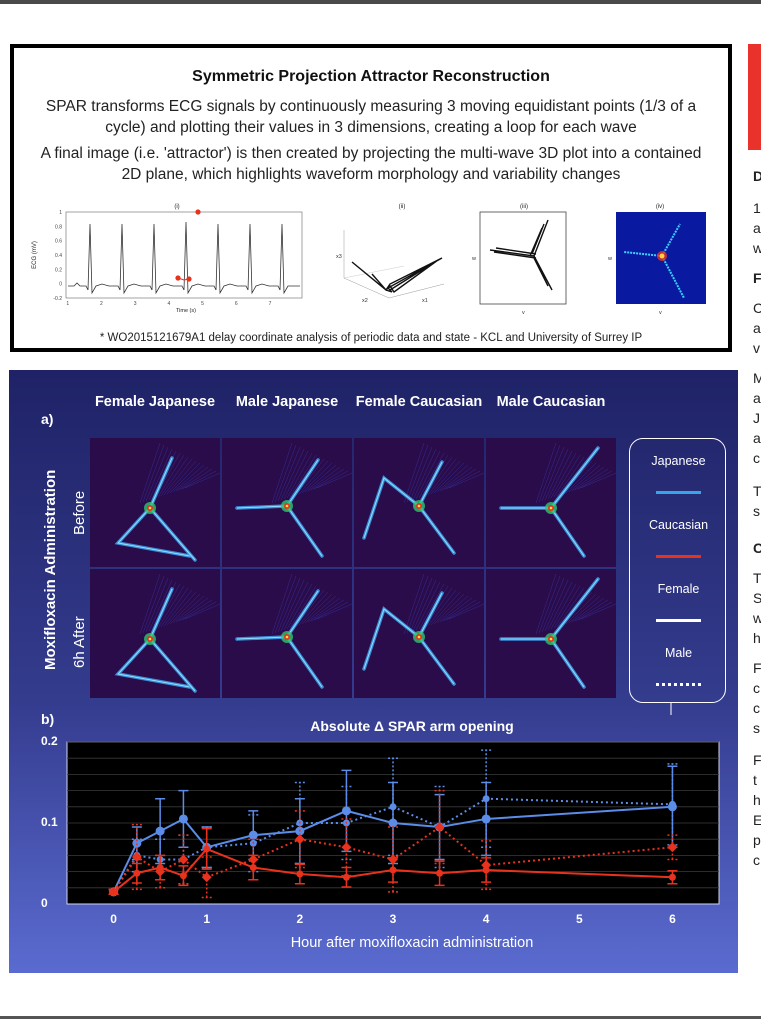 The width and height of the screenshot is (761, 1019). Describe the element at coordinates (654, 261) in the screenshot. I see `attractor-density` at that location.